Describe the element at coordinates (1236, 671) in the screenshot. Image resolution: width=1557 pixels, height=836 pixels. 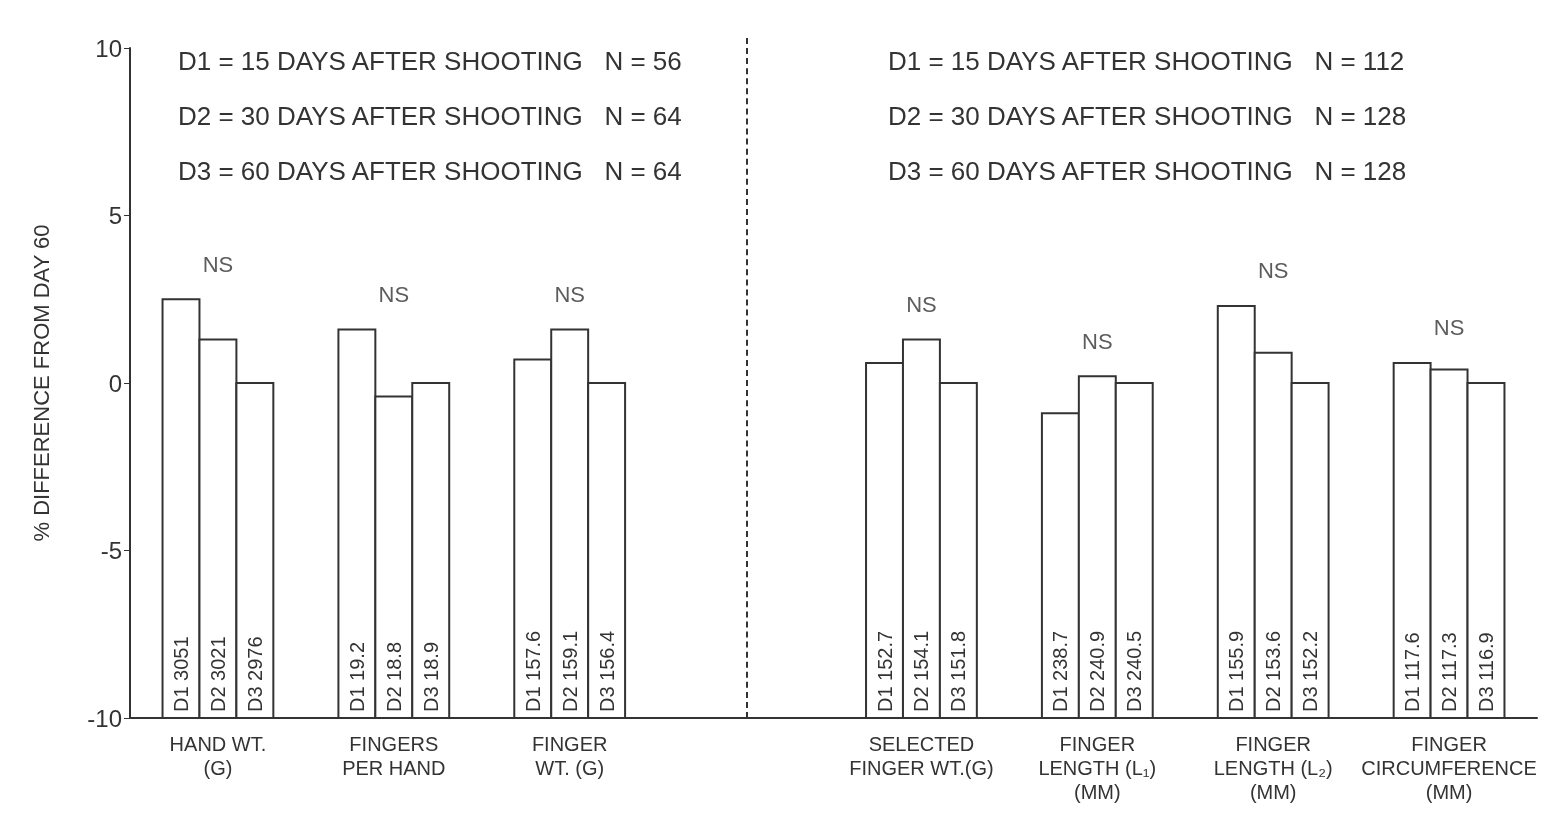
I see `data-label: D1 155.9` at that location.